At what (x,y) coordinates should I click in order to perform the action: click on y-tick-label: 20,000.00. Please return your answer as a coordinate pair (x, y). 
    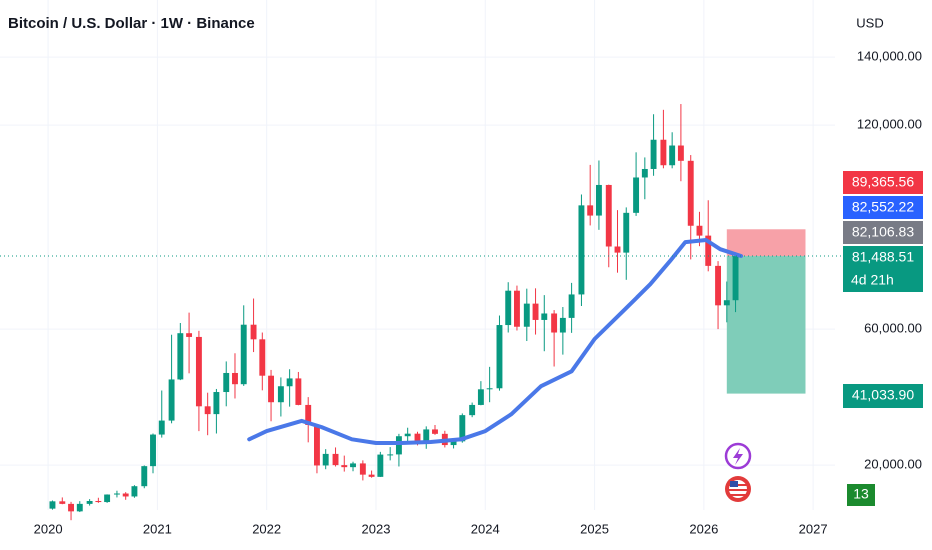
    Looking at the image, I should click on (893, 464).